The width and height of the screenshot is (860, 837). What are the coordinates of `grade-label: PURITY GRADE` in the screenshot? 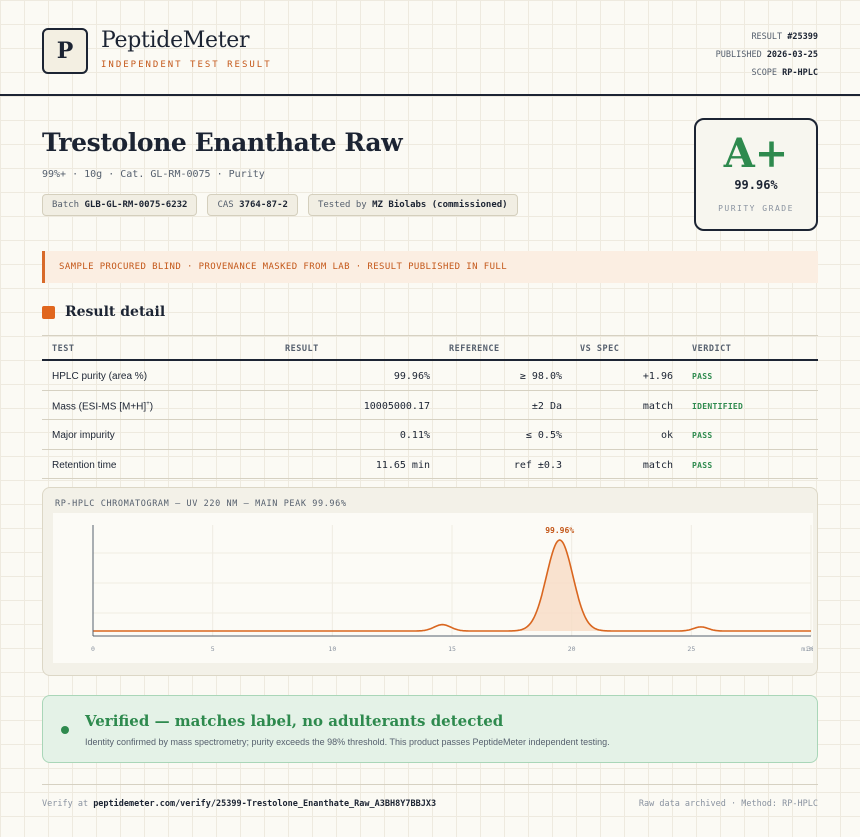 It's located at (756, 208).